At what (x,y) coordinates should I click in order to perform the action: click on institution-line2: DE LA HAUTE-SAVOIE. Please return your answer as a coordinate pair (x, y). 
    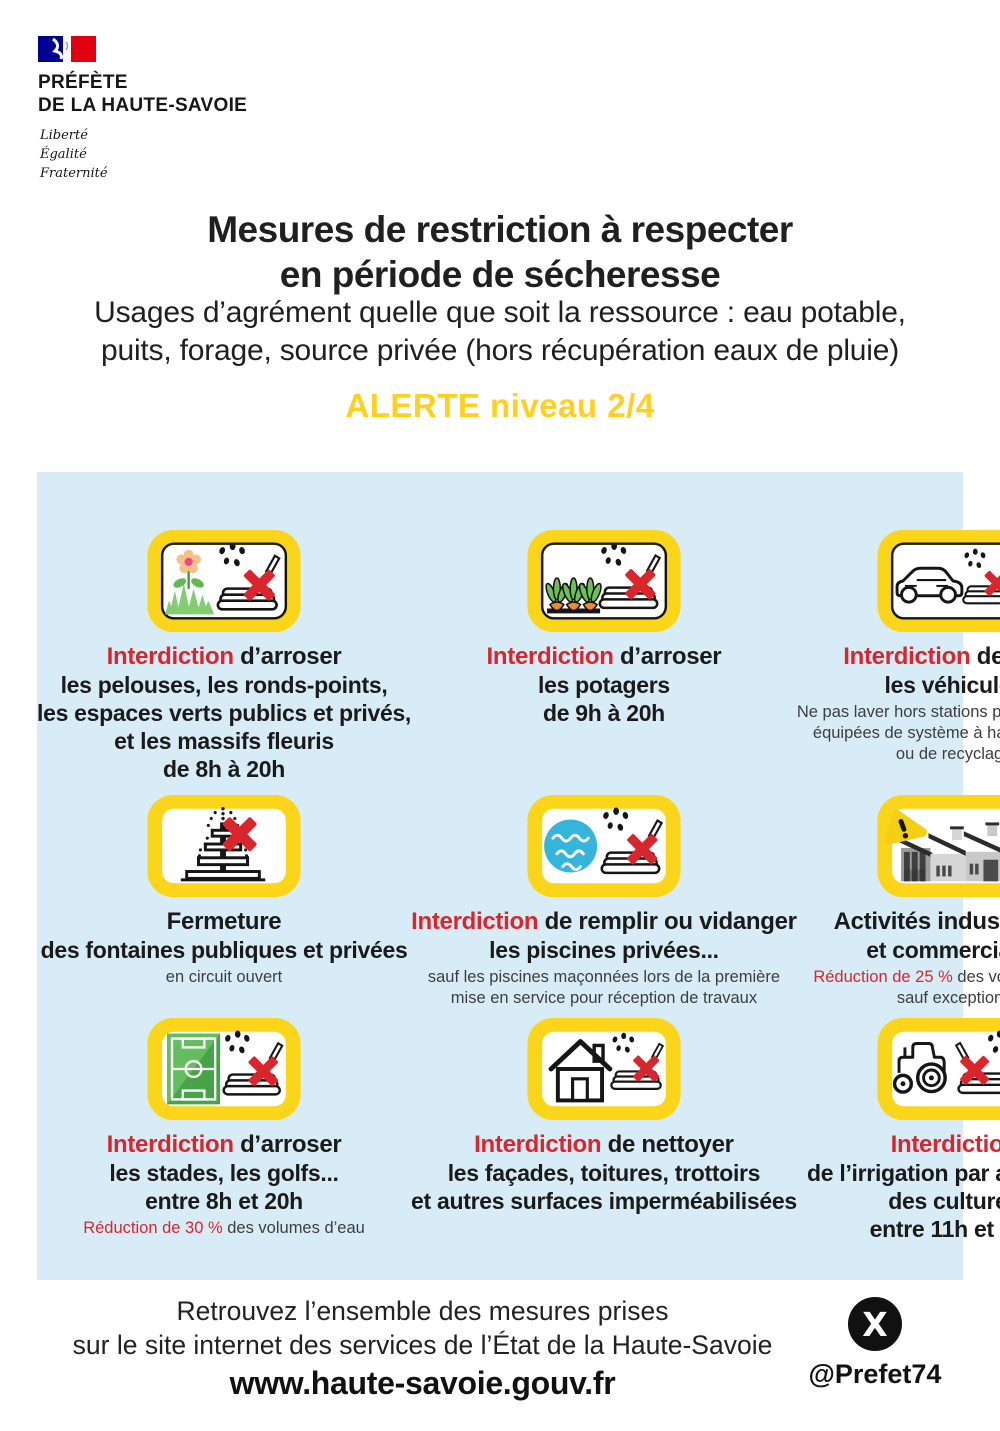
    Looking at the image, I should click on (143, 105).